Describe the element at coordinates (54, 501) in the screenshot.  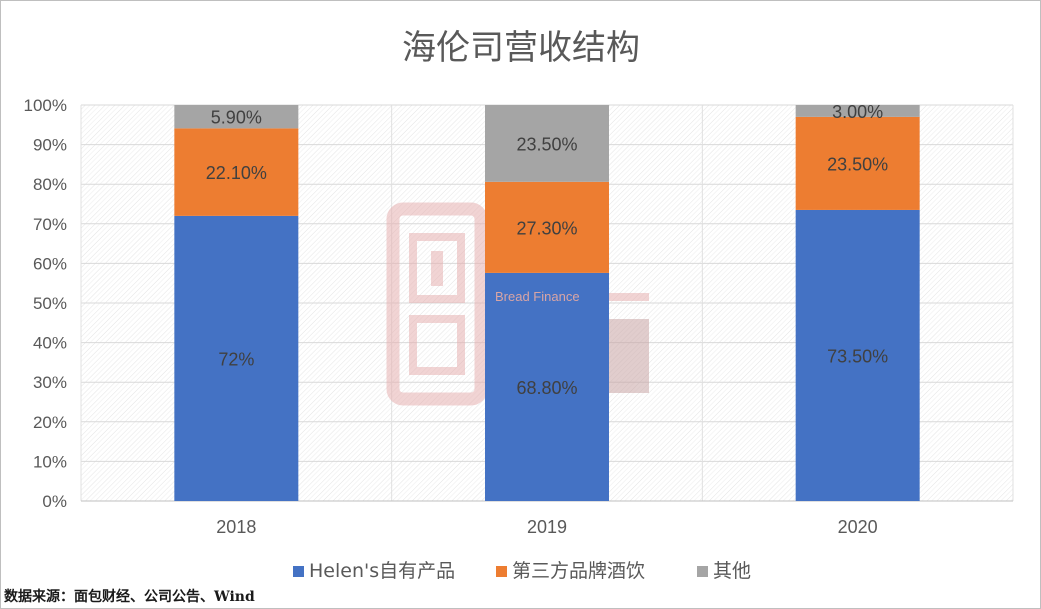
I see `y-tick-label: 0%` at that location.